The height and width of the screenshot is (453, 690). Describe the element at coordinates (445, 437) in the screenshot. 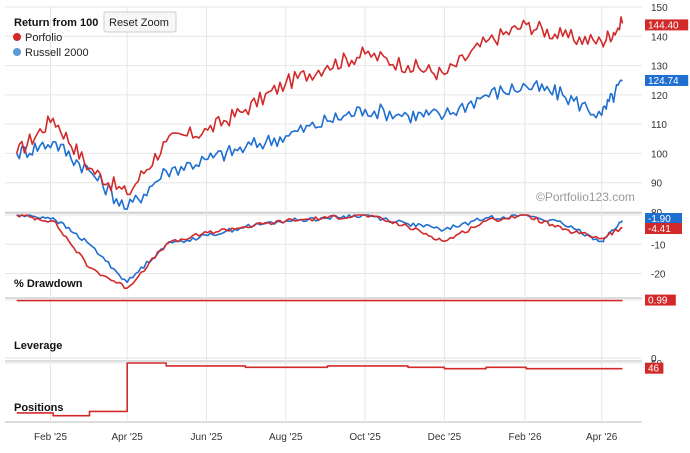

I see `x-tick-label: Dec '25` at that location.